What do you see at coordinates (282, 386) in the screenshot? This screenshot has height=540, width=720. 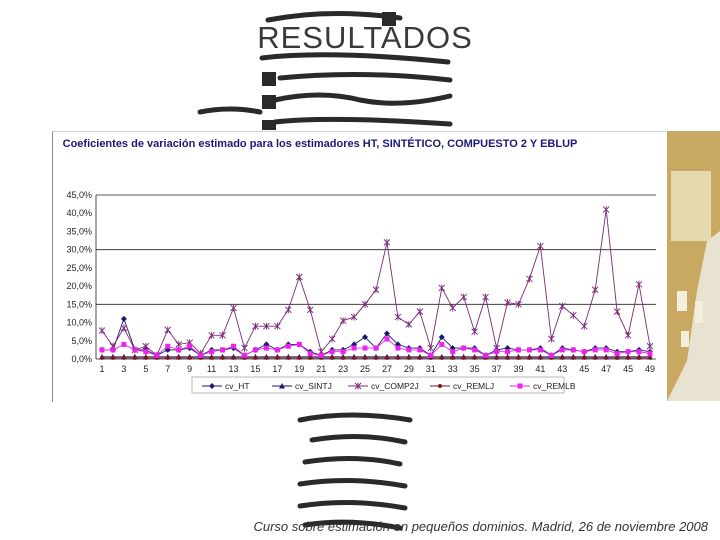 I see `legend-marker-cv_SINTJ` at bounding box center [282, 386].